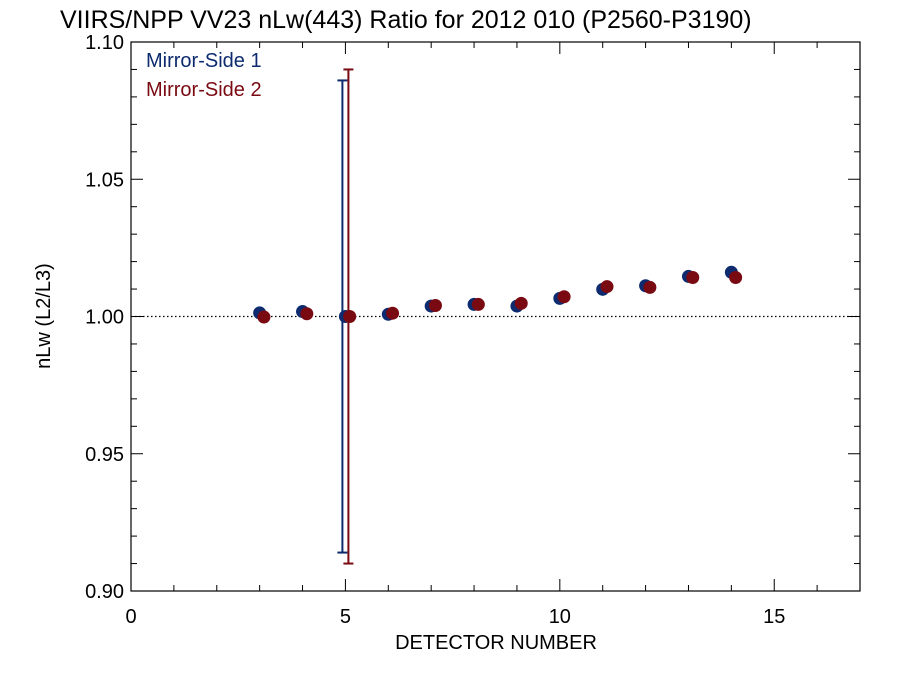 The width and height of the screenshot is (900, 675). What do you see at coordinates (560, 617) in the screenshot?
I see `x-tick-label: 10` at bounding box center [560, 617].